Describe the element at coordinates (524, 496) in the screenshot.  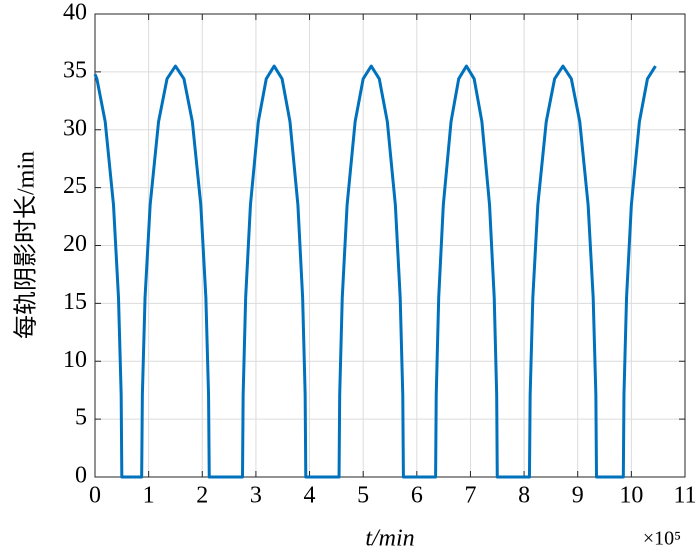
I see `x-tick-label: 8` at that location.